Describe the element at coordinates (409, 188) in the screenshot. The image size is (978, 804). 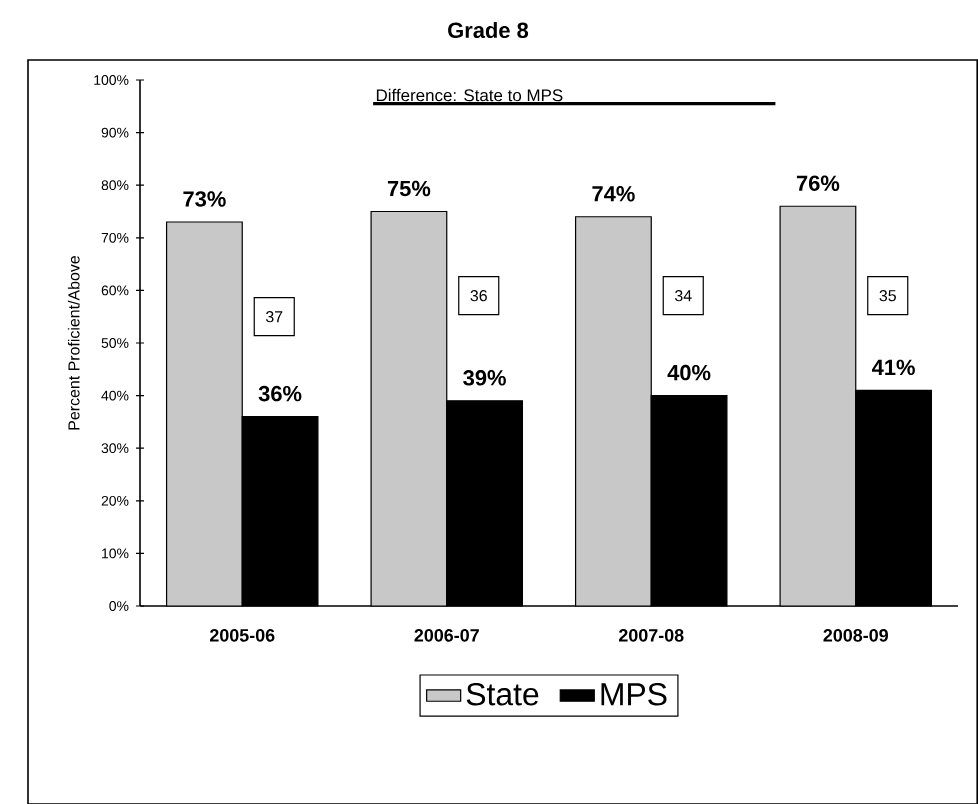
I see `data-label: 75%` at that location.